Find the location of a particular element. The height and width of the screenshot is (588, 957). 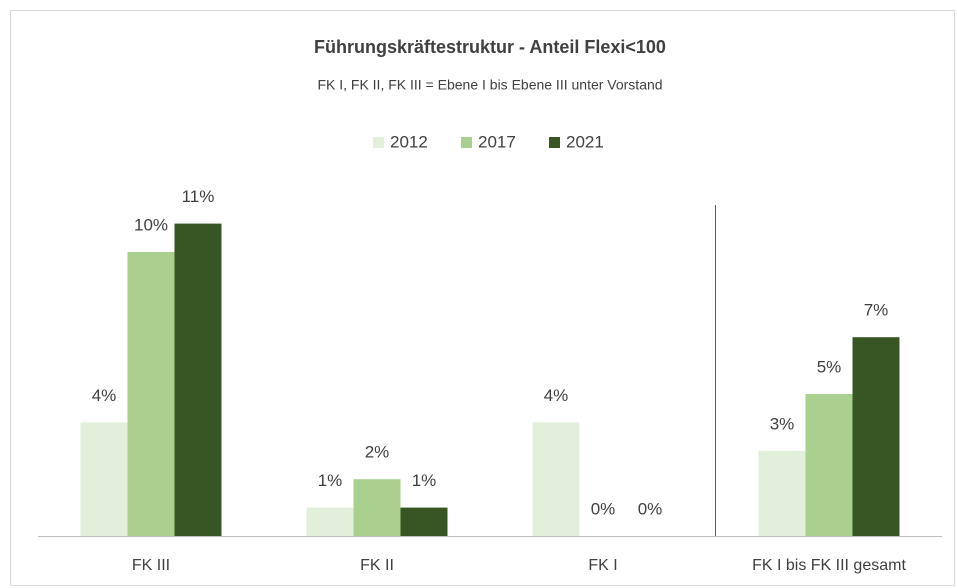

legend-label: 2017 is located at coordinates (497, 141).